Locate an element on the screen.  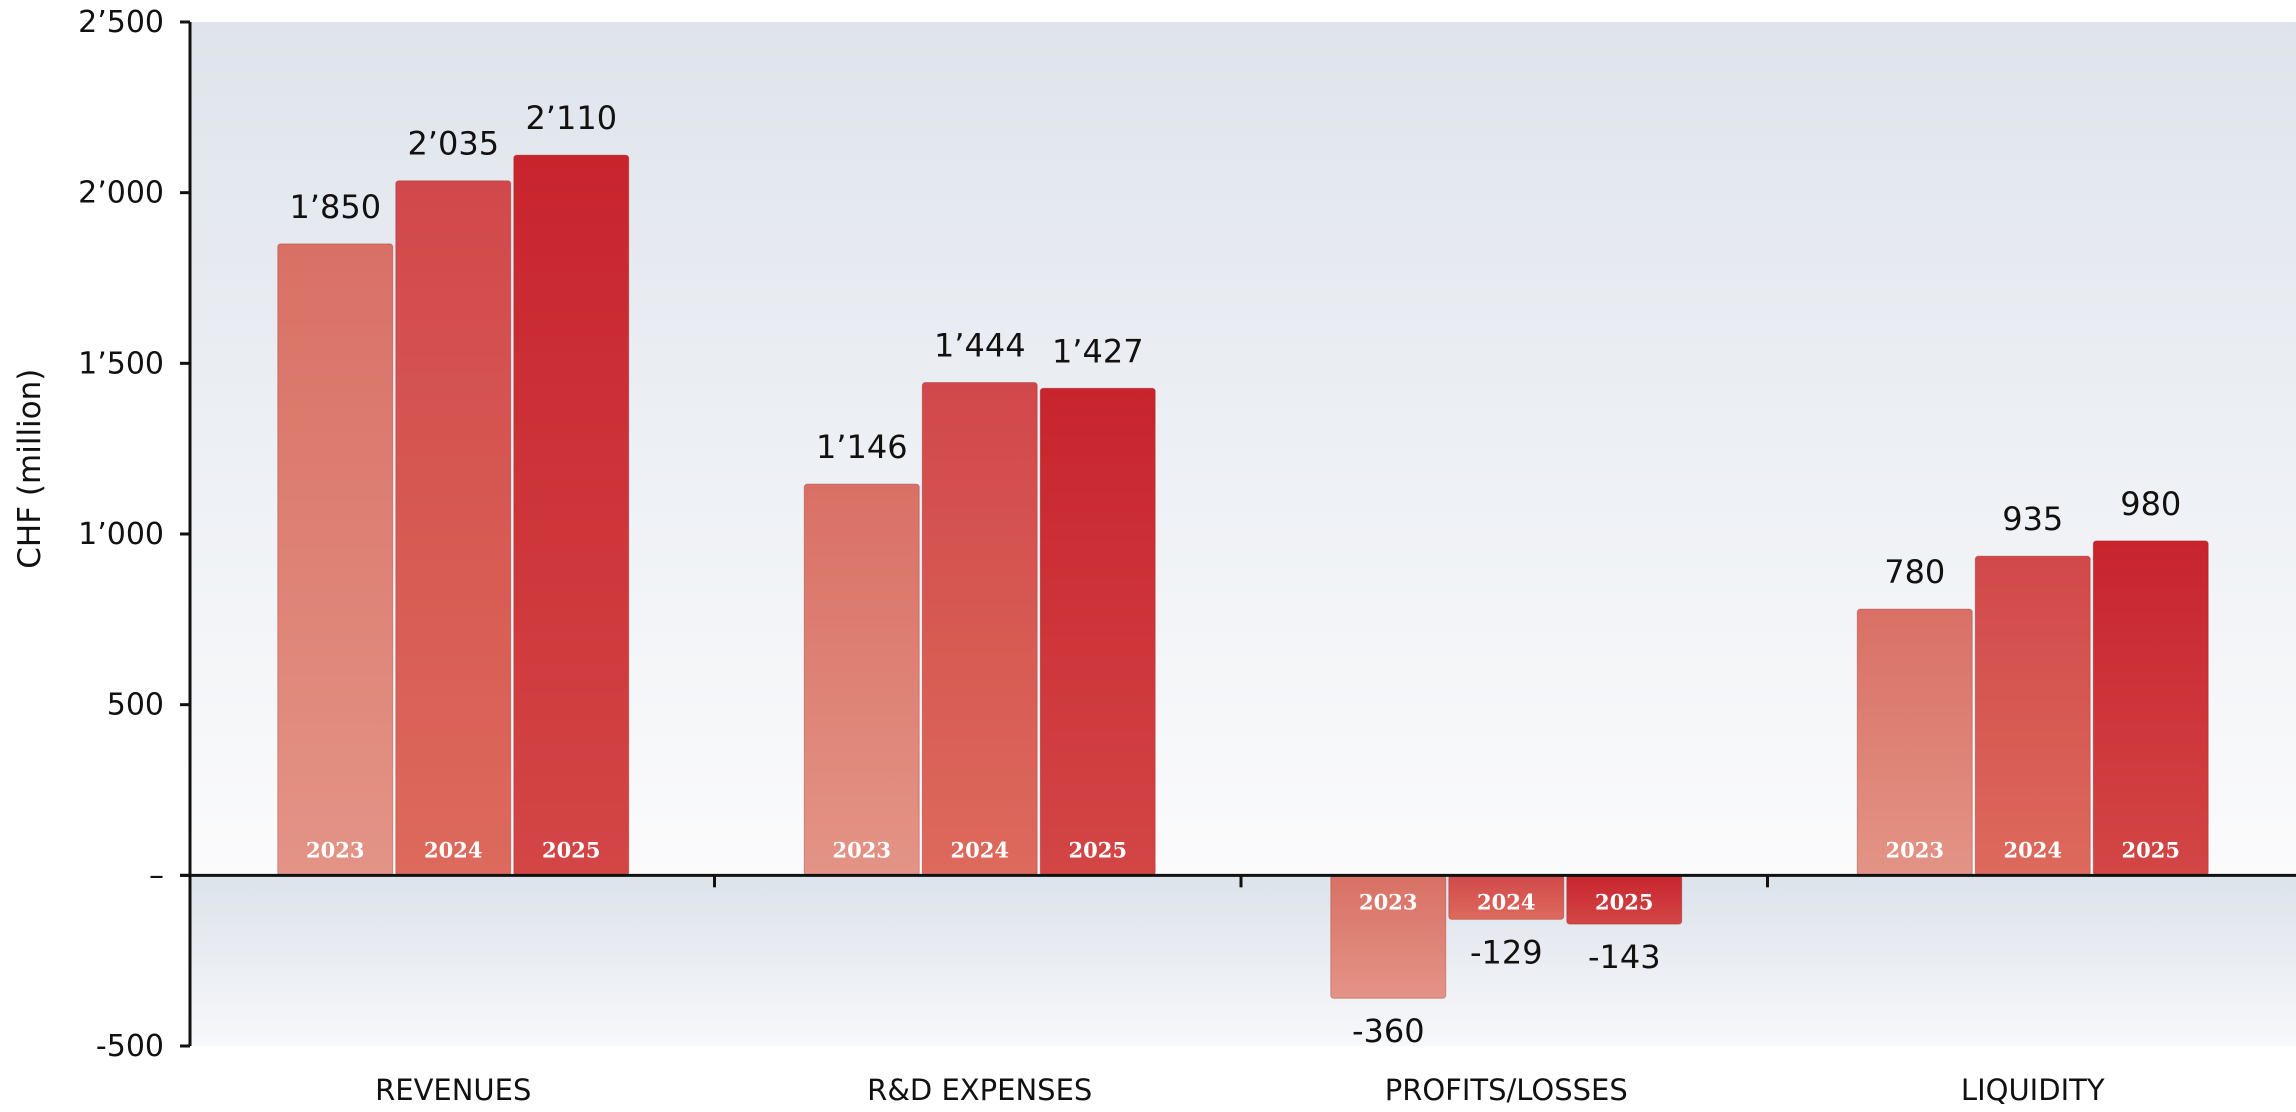
y-tick-label: -500 is located at coordinates (130, 1046).